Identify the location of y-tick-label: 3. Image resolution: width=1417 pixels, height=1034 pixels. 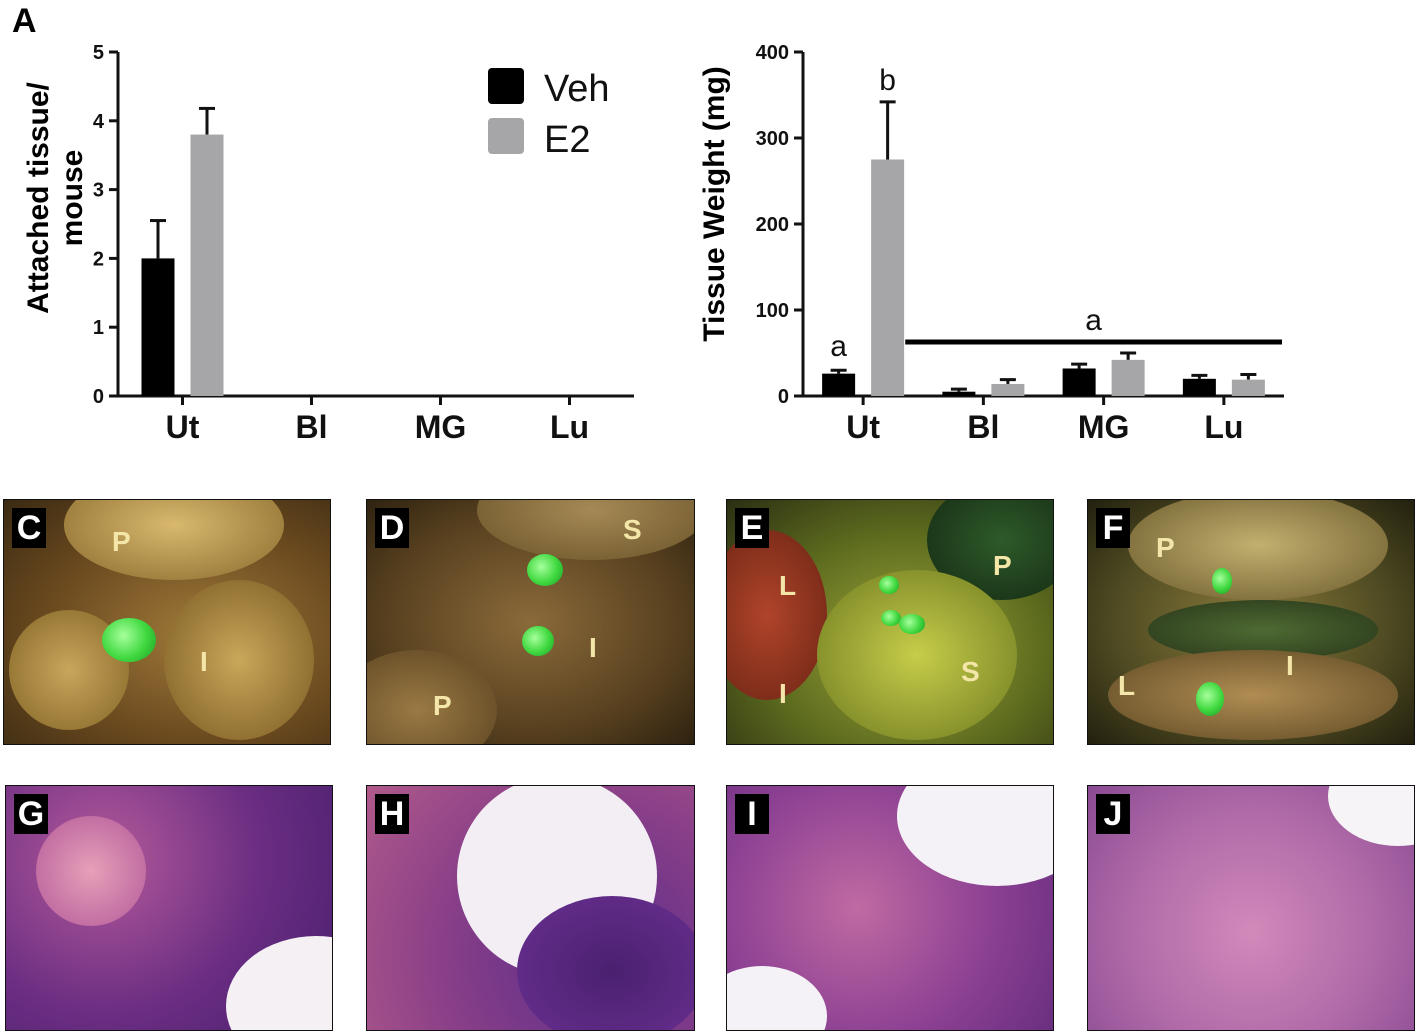
(98, 191).